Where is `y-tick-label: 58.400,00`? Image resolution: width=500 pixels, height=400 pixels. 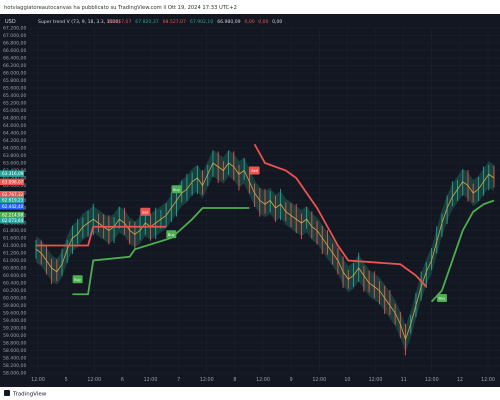 y-tick-label: 58.400,00 is located at coordinates (14, 359).